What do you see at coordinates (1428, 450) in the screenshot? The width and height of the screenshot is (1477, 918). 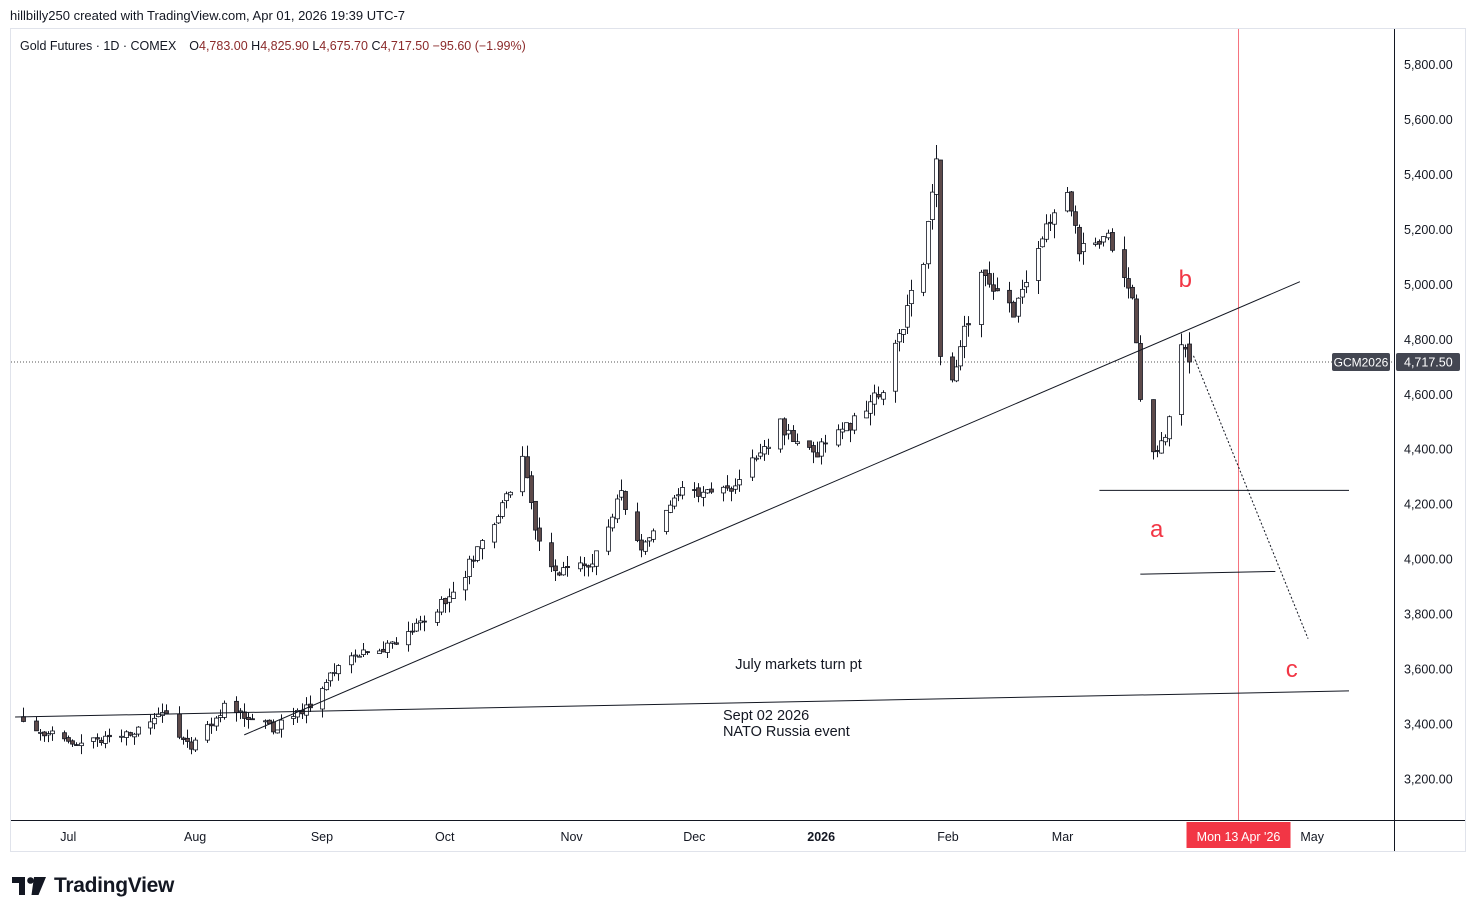 I see `y-tick-label: 4,400.00` at bounding box center [1428, 450].